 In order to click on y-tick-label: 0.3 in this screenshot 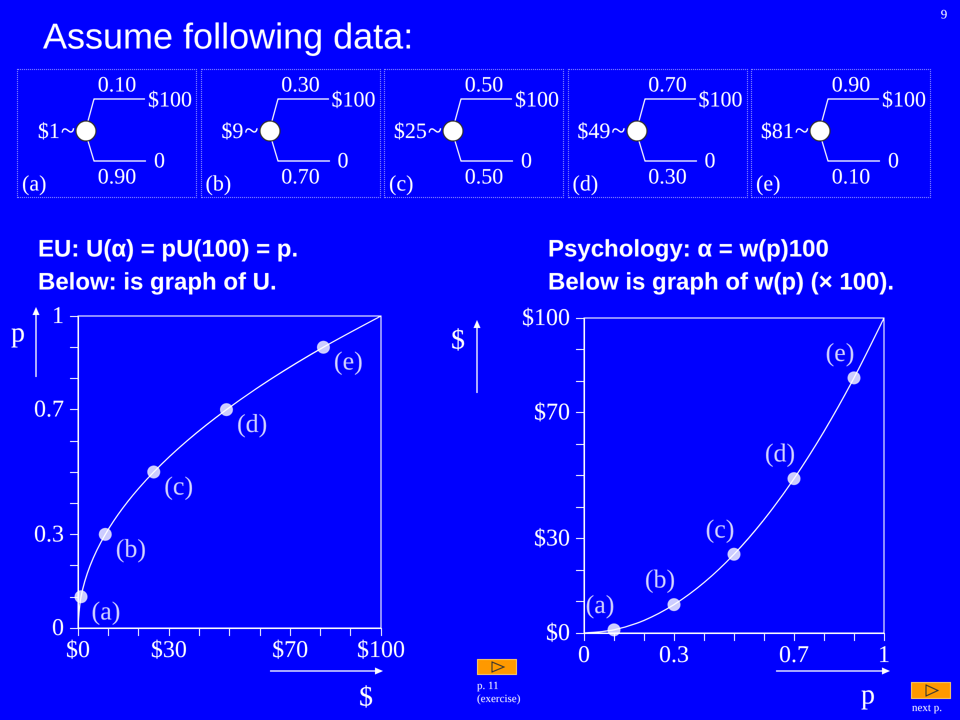, I will do `click(49, 534)`.